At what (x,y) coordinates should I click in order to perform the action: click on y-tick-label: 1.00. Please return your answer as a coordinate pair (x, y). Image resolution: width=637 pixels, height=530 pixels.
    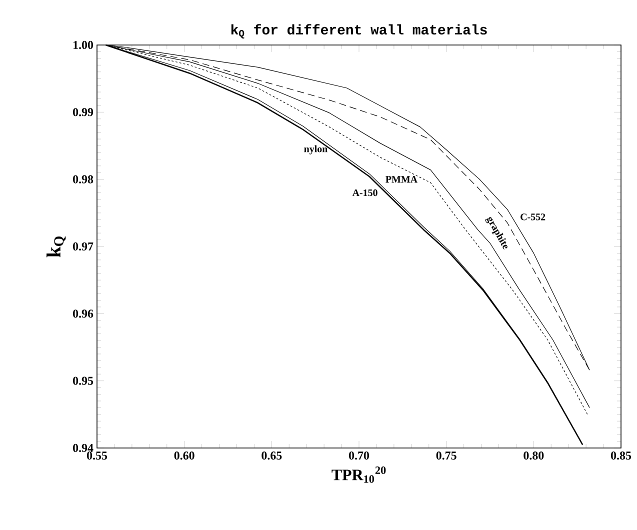
    Looking at the image, I should click on (84, 45).